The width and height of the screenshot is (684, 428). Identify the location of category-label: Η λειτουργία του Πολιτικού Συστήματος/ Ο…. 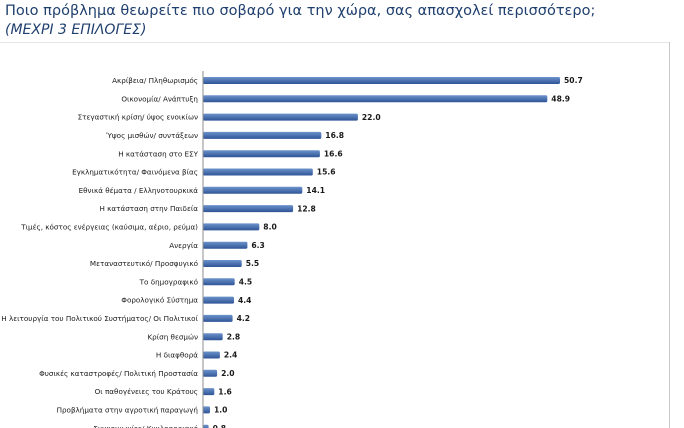
(99, 318).